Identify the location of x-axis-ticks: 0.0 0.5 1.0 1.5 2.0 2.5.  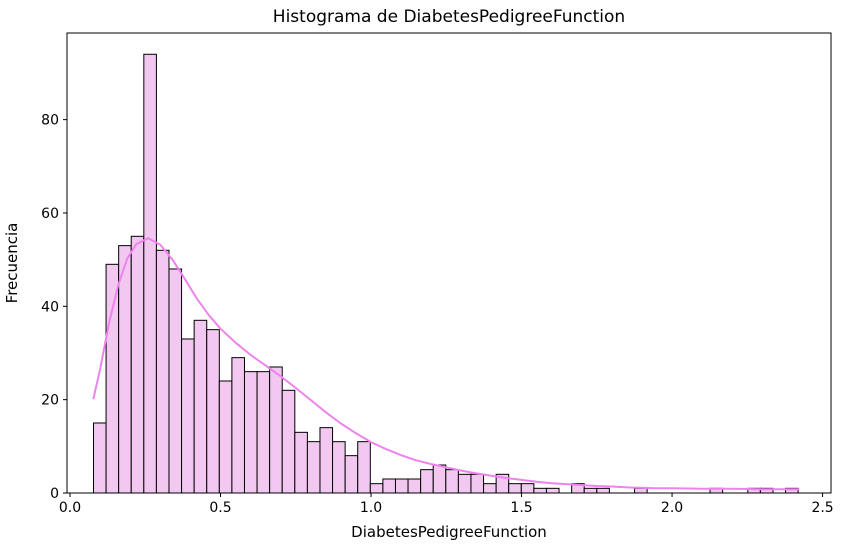
(446, 504).